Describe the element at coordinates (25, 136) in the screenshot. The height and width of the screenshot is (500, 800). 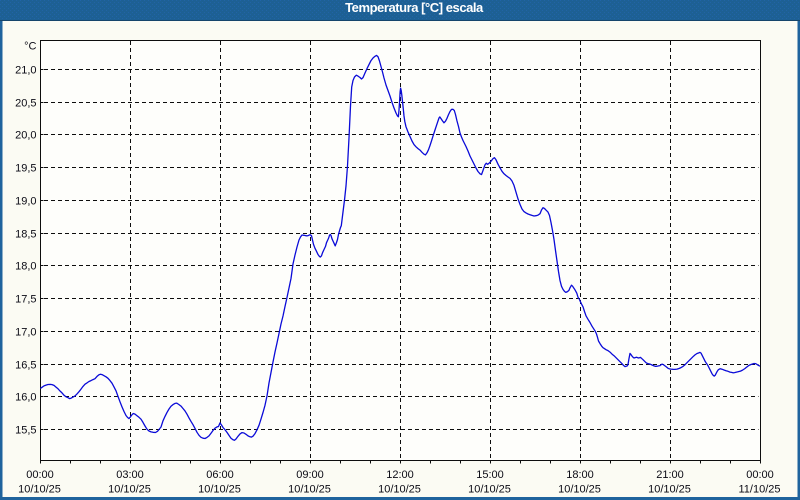
I see `svg-text: 20,0` at that location.